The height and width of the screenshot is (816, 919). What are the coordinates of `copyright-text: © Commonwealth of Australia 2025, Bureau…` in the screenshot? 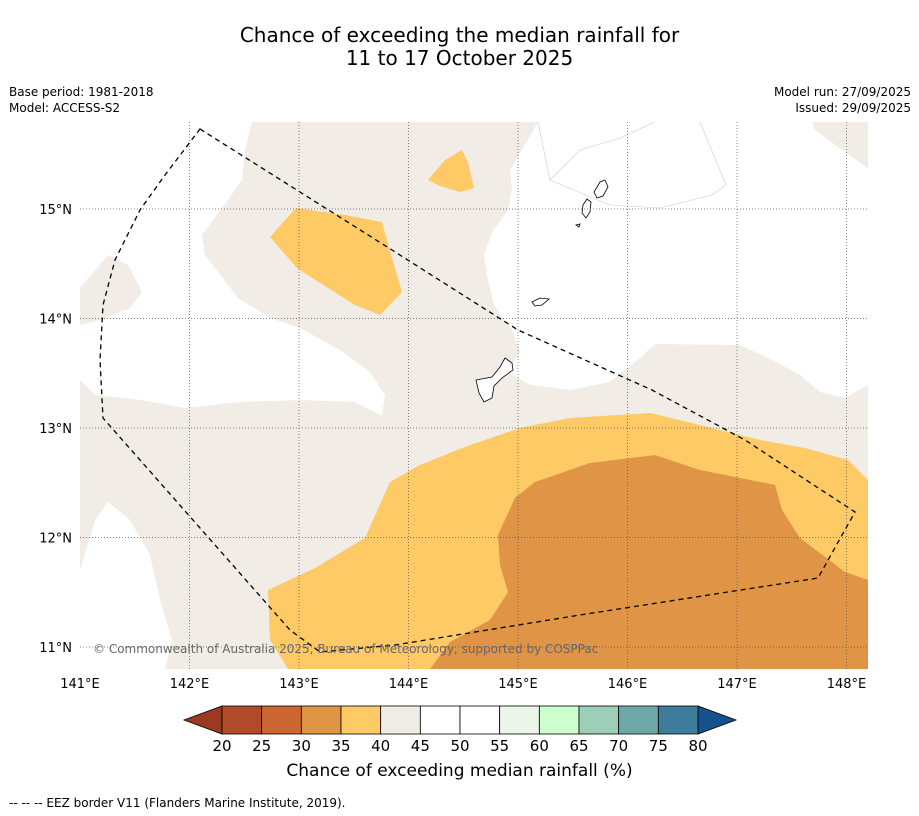 It's located at (345, 649).